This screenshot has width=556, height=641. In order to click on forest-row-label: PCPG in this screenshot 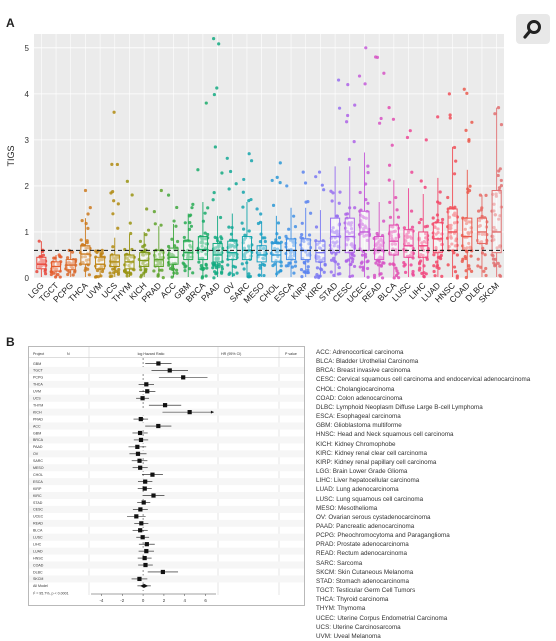, I will do `click(38, 378)`.